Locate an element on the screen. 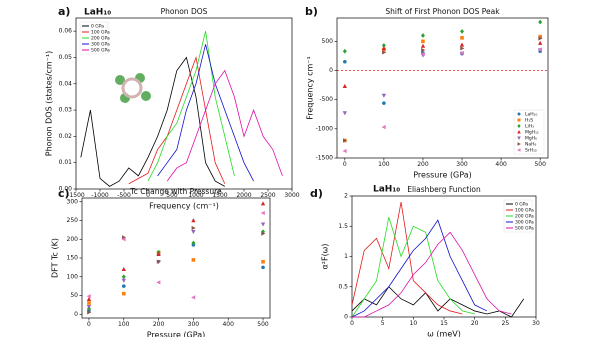 The image size is (598, 337). legend-label: 100 GPa is located at coordinates (100, 33).